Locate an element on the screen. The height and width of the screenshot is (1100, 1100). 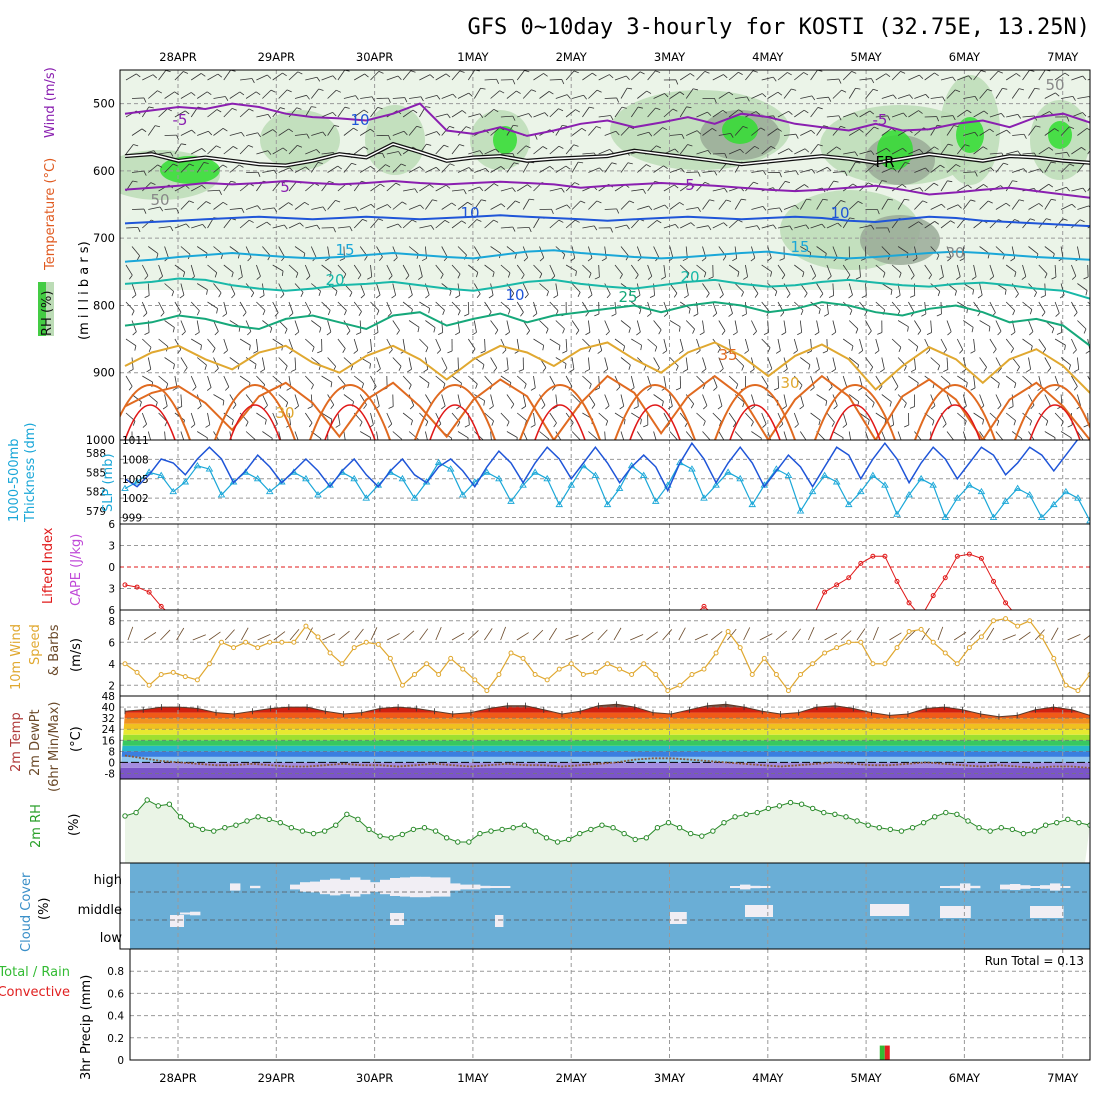
isotherm-label: 25 is located at coordinates (627, 297).